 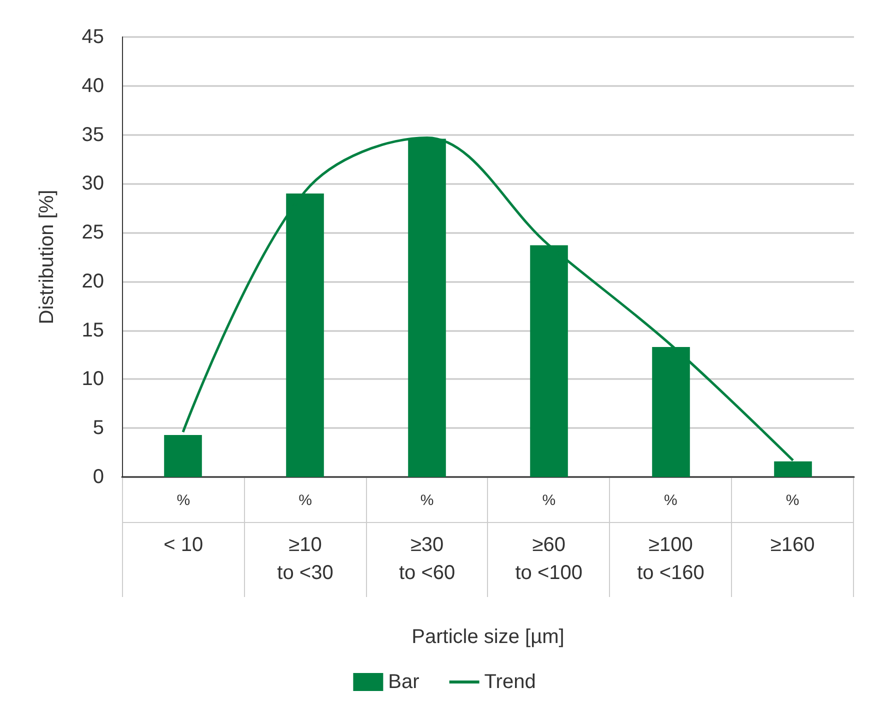 I want to click on x-tick-label: ≥160, so click(x=793, y=559).